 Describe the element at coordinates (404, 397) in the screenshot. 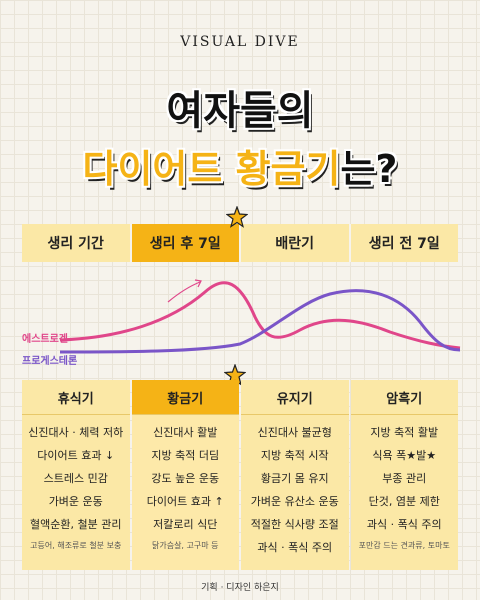

I see `card-title: 암흑기` at that location.